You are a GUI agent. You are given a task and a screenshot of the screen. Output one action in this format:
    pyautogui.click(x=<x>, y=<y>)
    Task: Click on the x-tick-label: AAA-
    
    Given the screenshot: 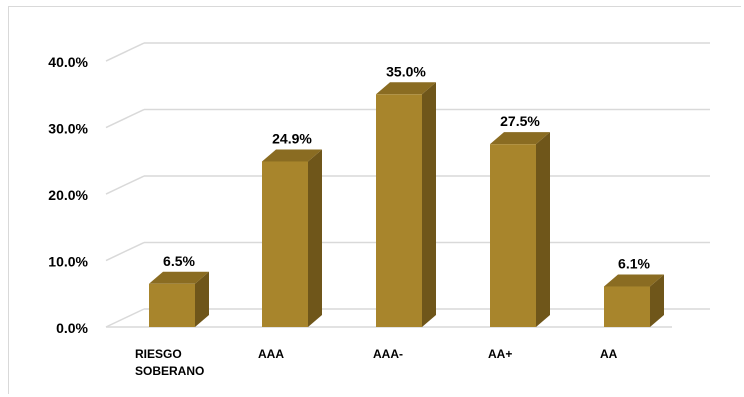 What is the action you would take?
    pyautogui.click(x=388, y=354)
    